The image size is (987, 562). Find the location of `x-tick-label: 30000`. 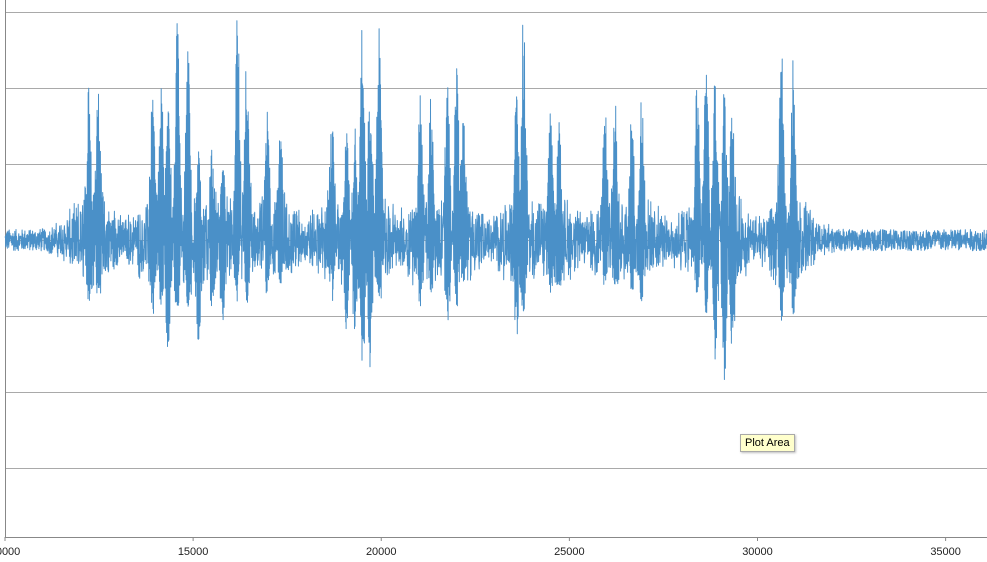

x-tick-label: 30000 is located at coordinates (757, 552).